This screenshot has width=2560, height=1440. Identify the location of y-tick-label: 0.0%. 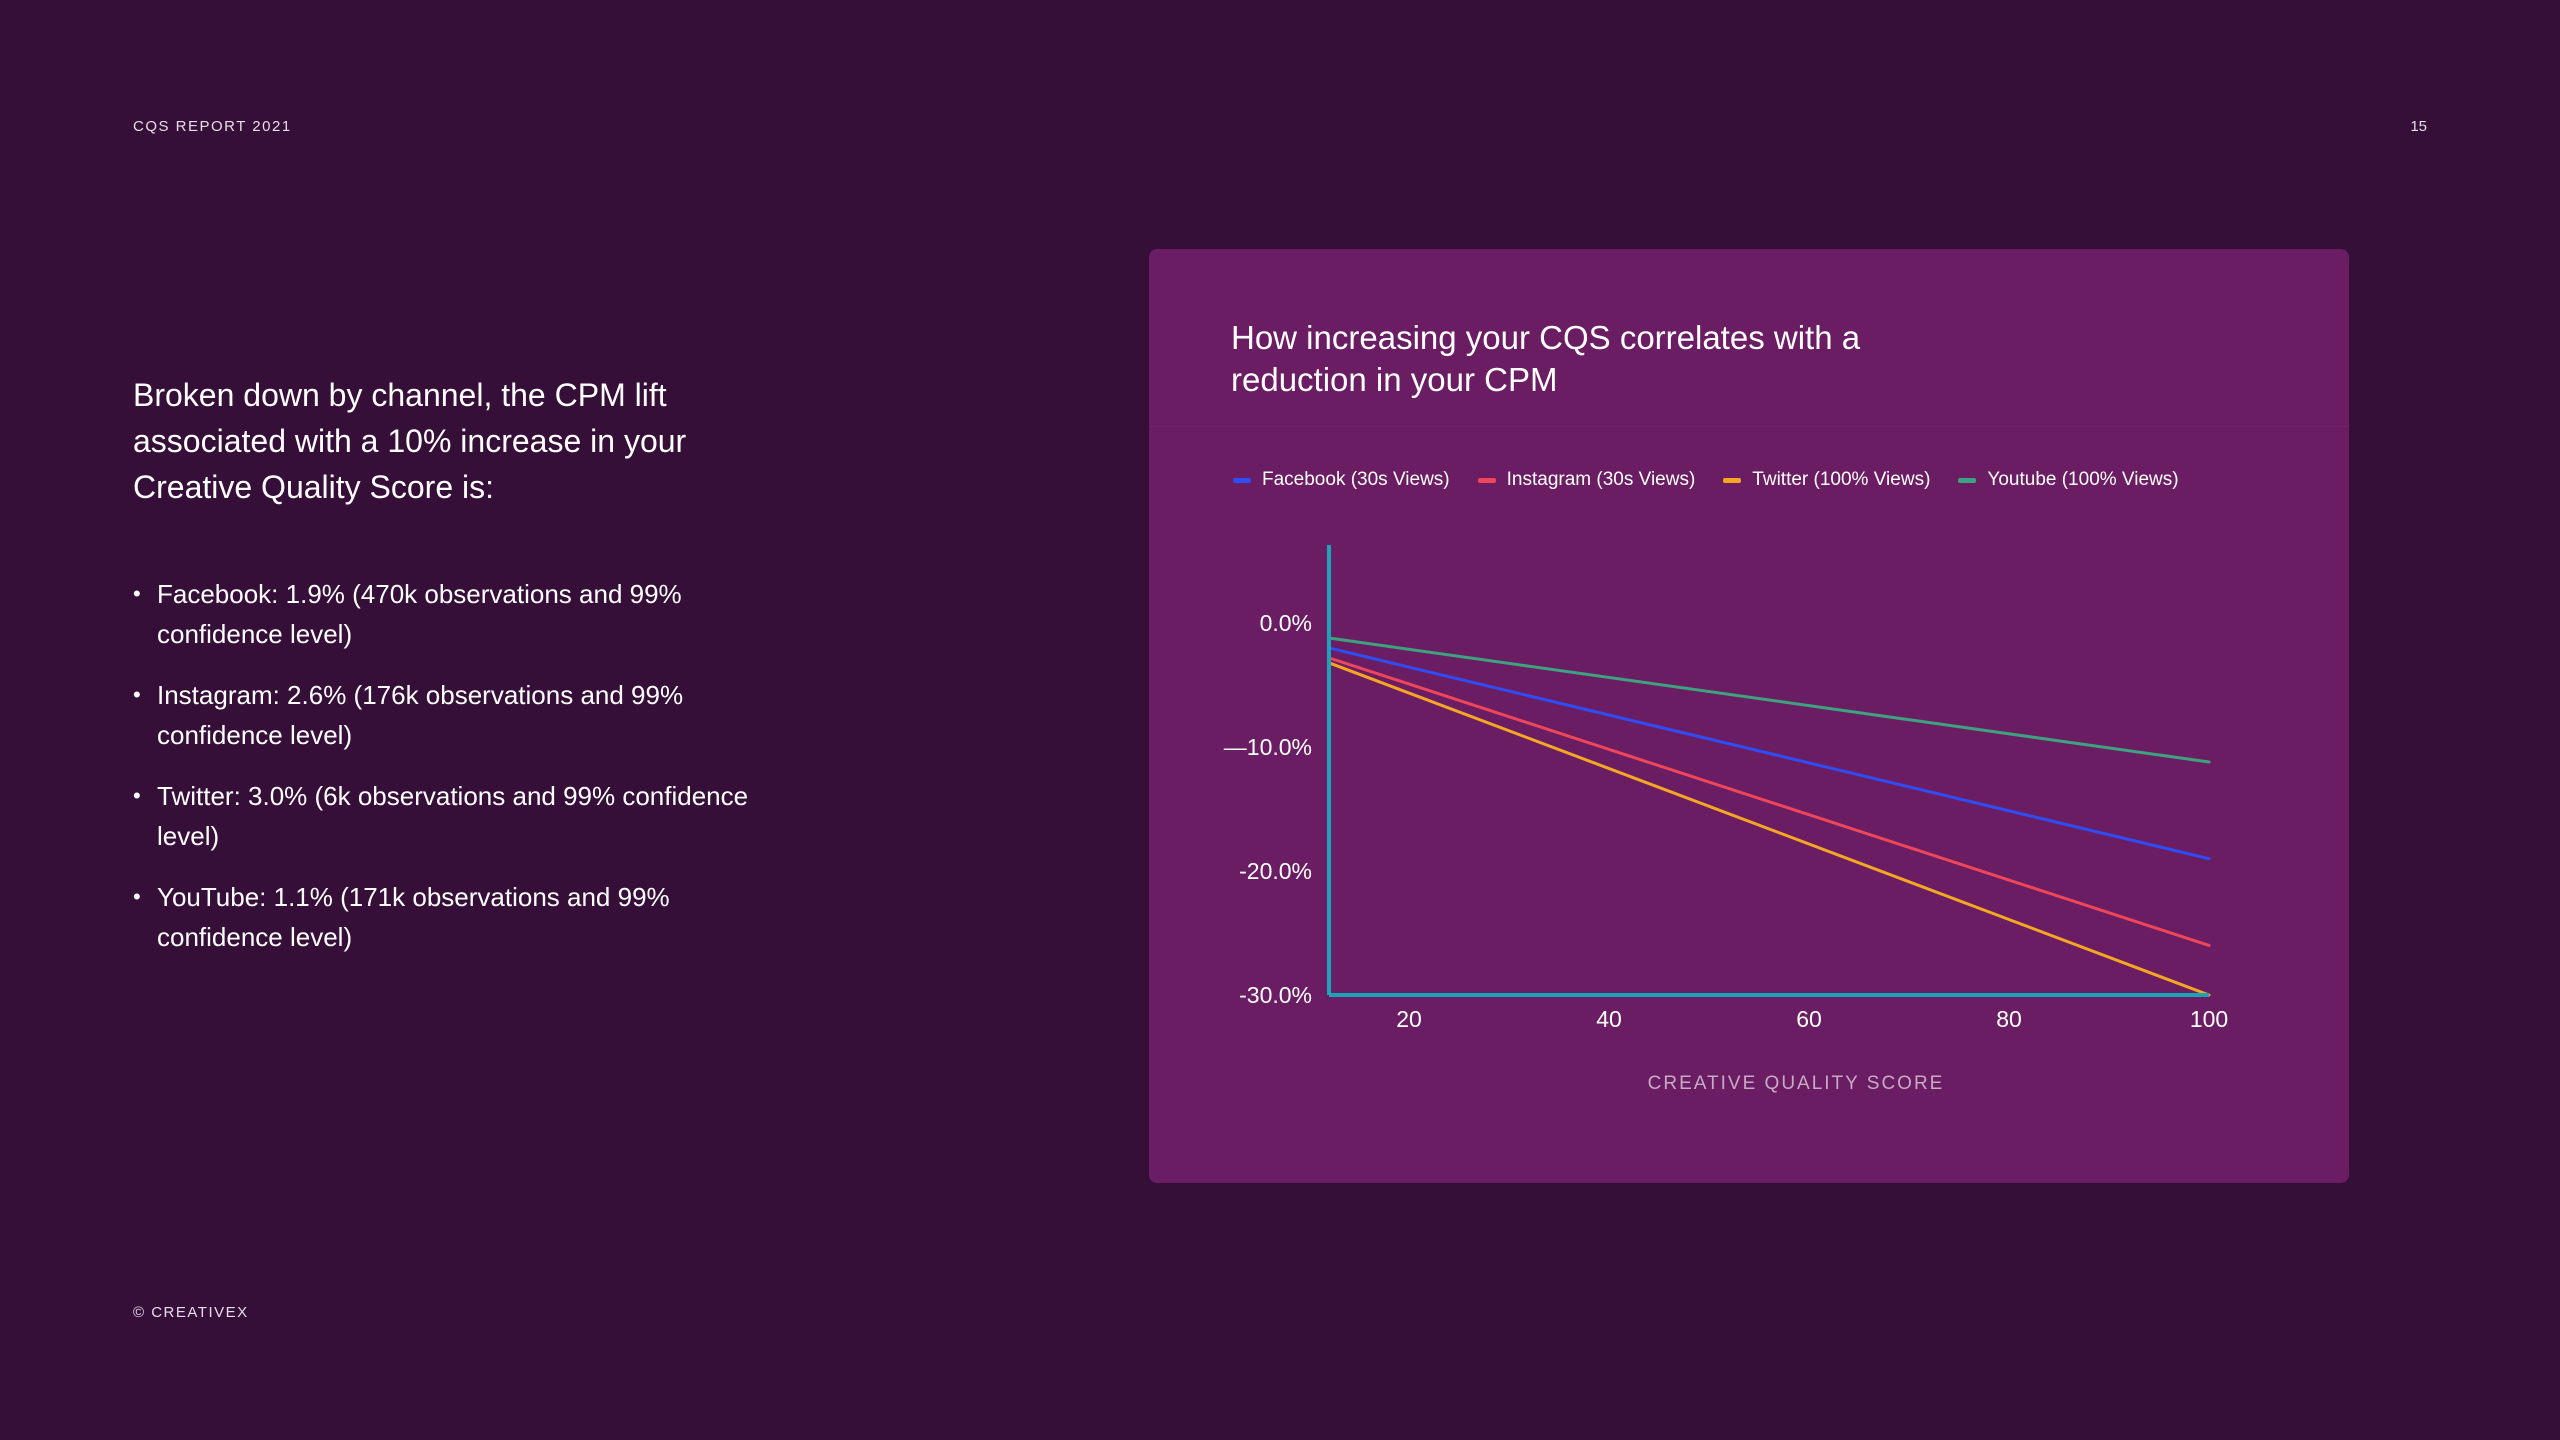
(1286, 623).